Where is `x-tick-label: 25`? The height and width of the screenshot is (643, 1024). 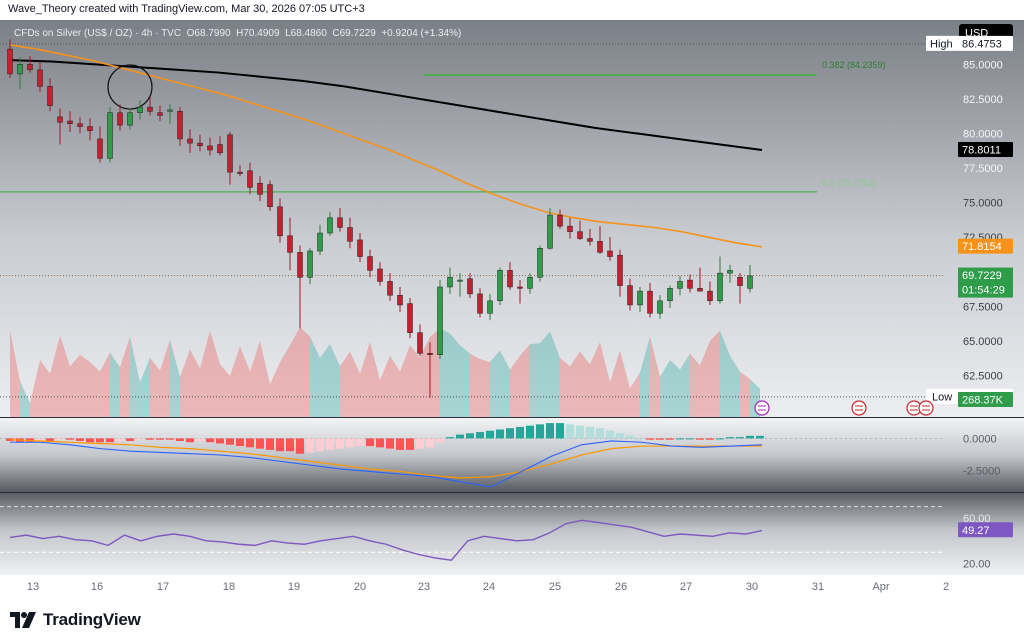
x-tick-label: 25 is located at coordinates (555, 587).